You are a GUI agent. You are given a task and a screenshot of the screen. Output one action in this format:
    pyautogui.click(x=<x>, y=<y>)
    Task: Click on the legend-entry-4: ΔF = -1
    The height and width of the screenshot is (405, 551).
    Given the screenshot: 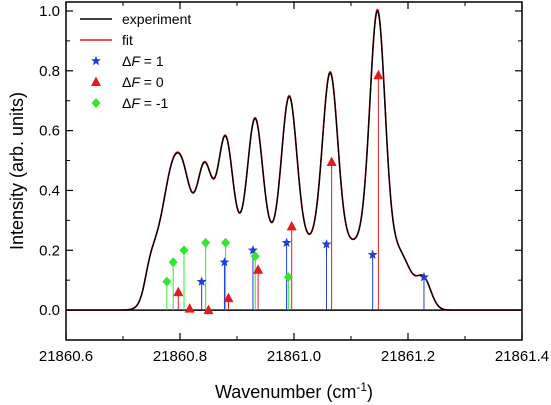 What is the action you would take?
    pyautogui.click(x=130, y=103)
    